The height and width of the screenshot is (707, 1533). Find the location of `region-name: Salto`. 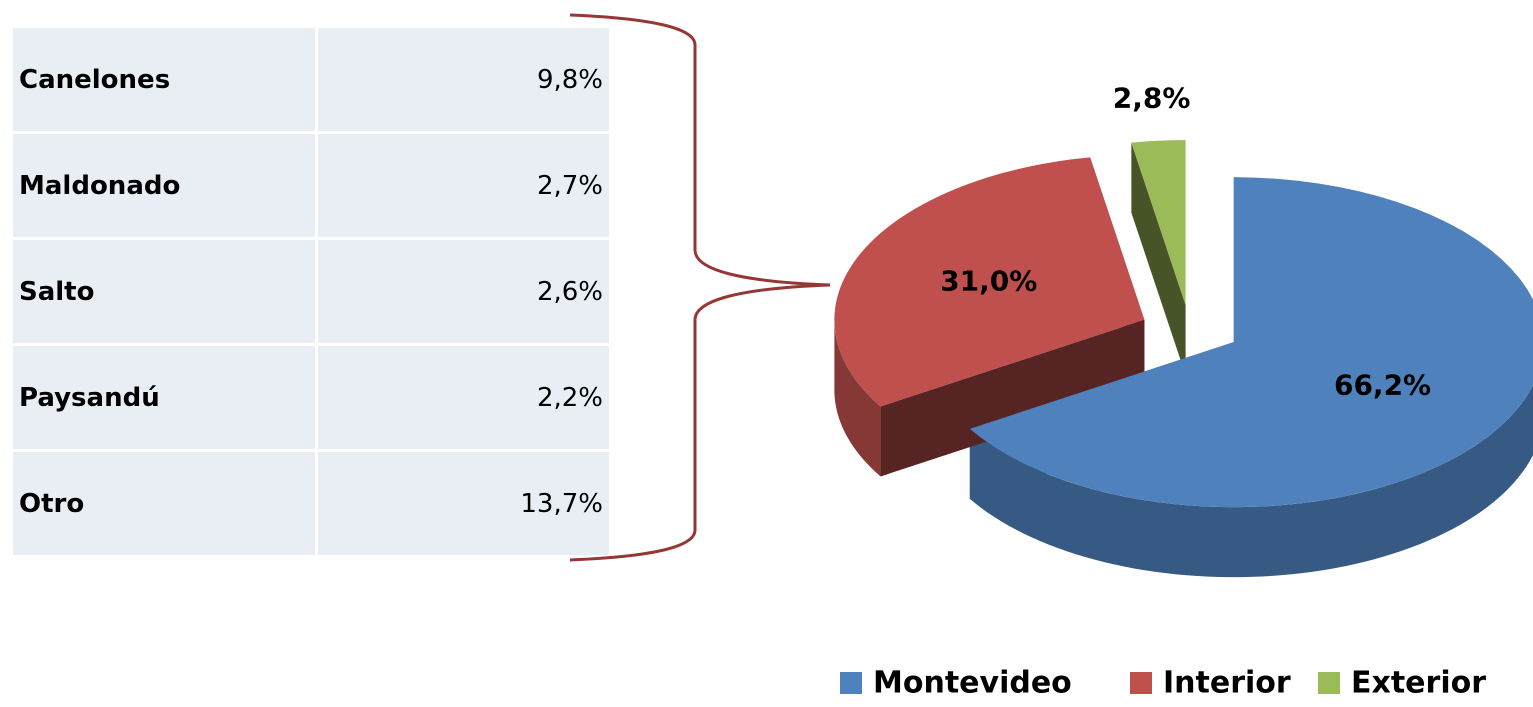

region-name: Salto is located at coordinates (164, 291).